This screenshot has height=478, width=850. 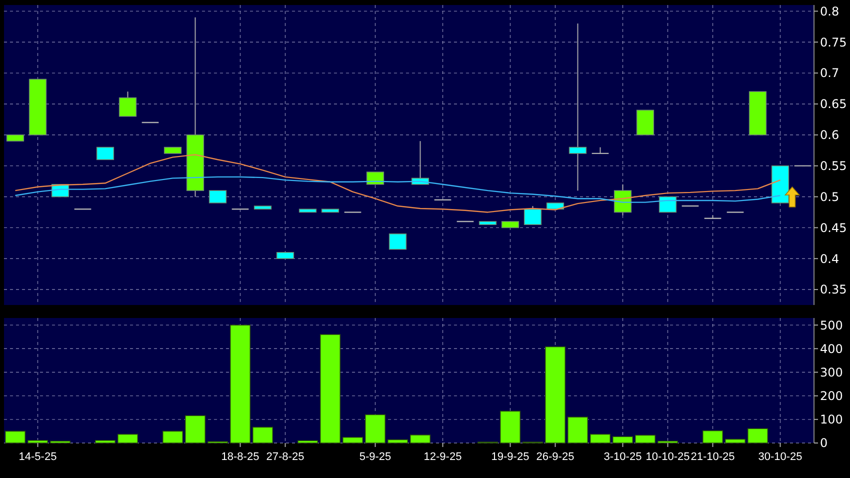 I want to click on x-tick-label: 18-8-25, so click(x=240, y=457).